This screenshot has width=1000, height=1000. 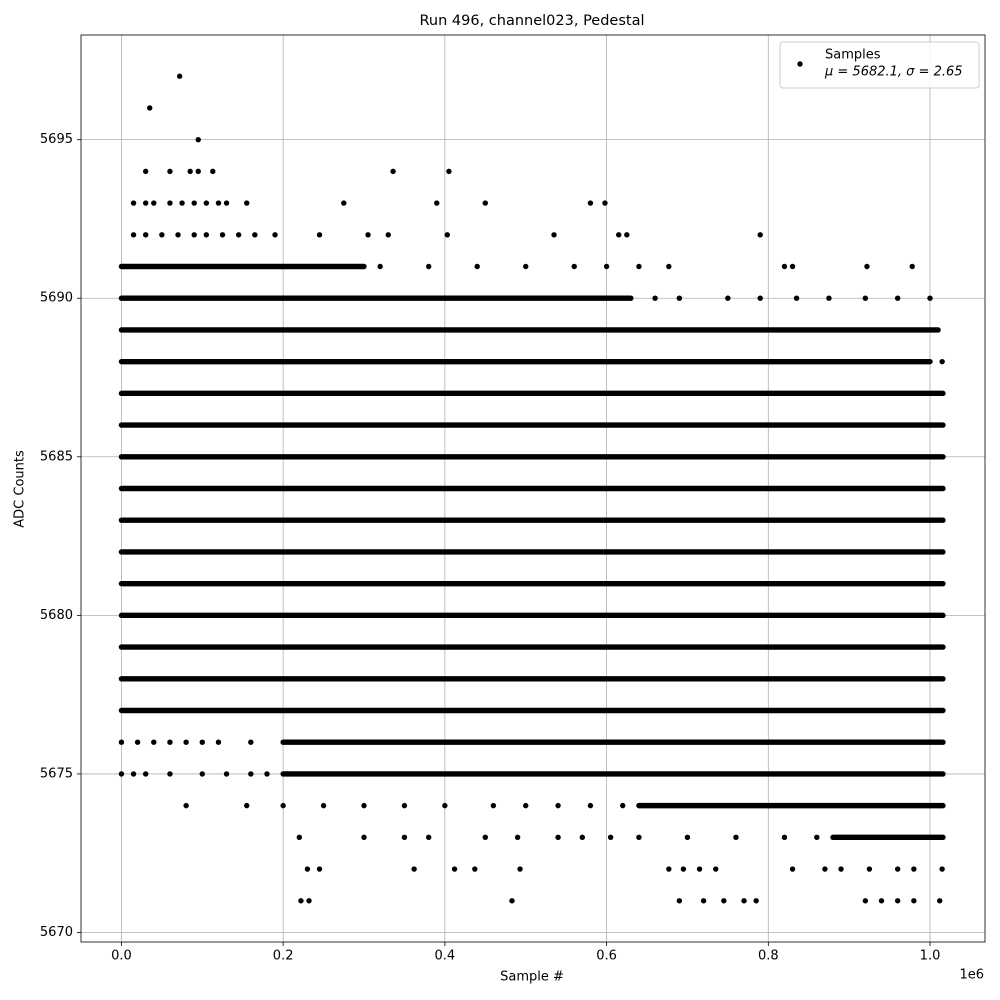 What do you see at coordinates (930, 956) in the screenshot?
I see `x-tick-label: 1.0` at bounding box center [930, 956].